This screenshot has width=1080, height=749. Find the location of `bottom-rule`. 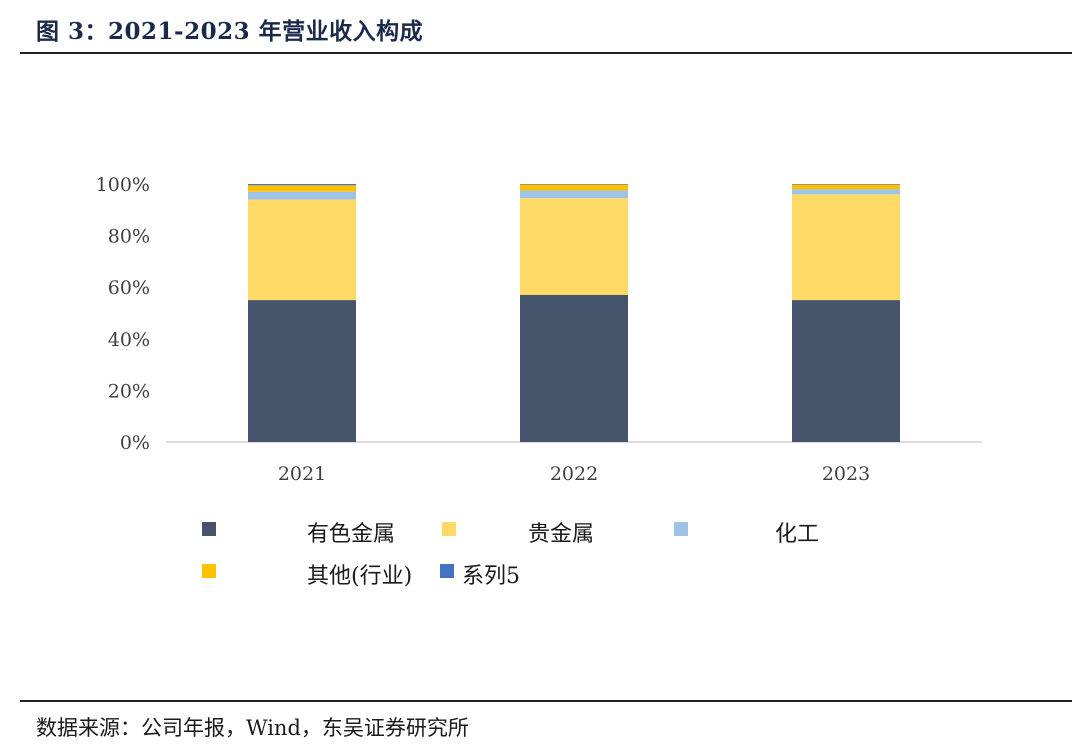

bottom-rule is located at coordinates (546, 701).